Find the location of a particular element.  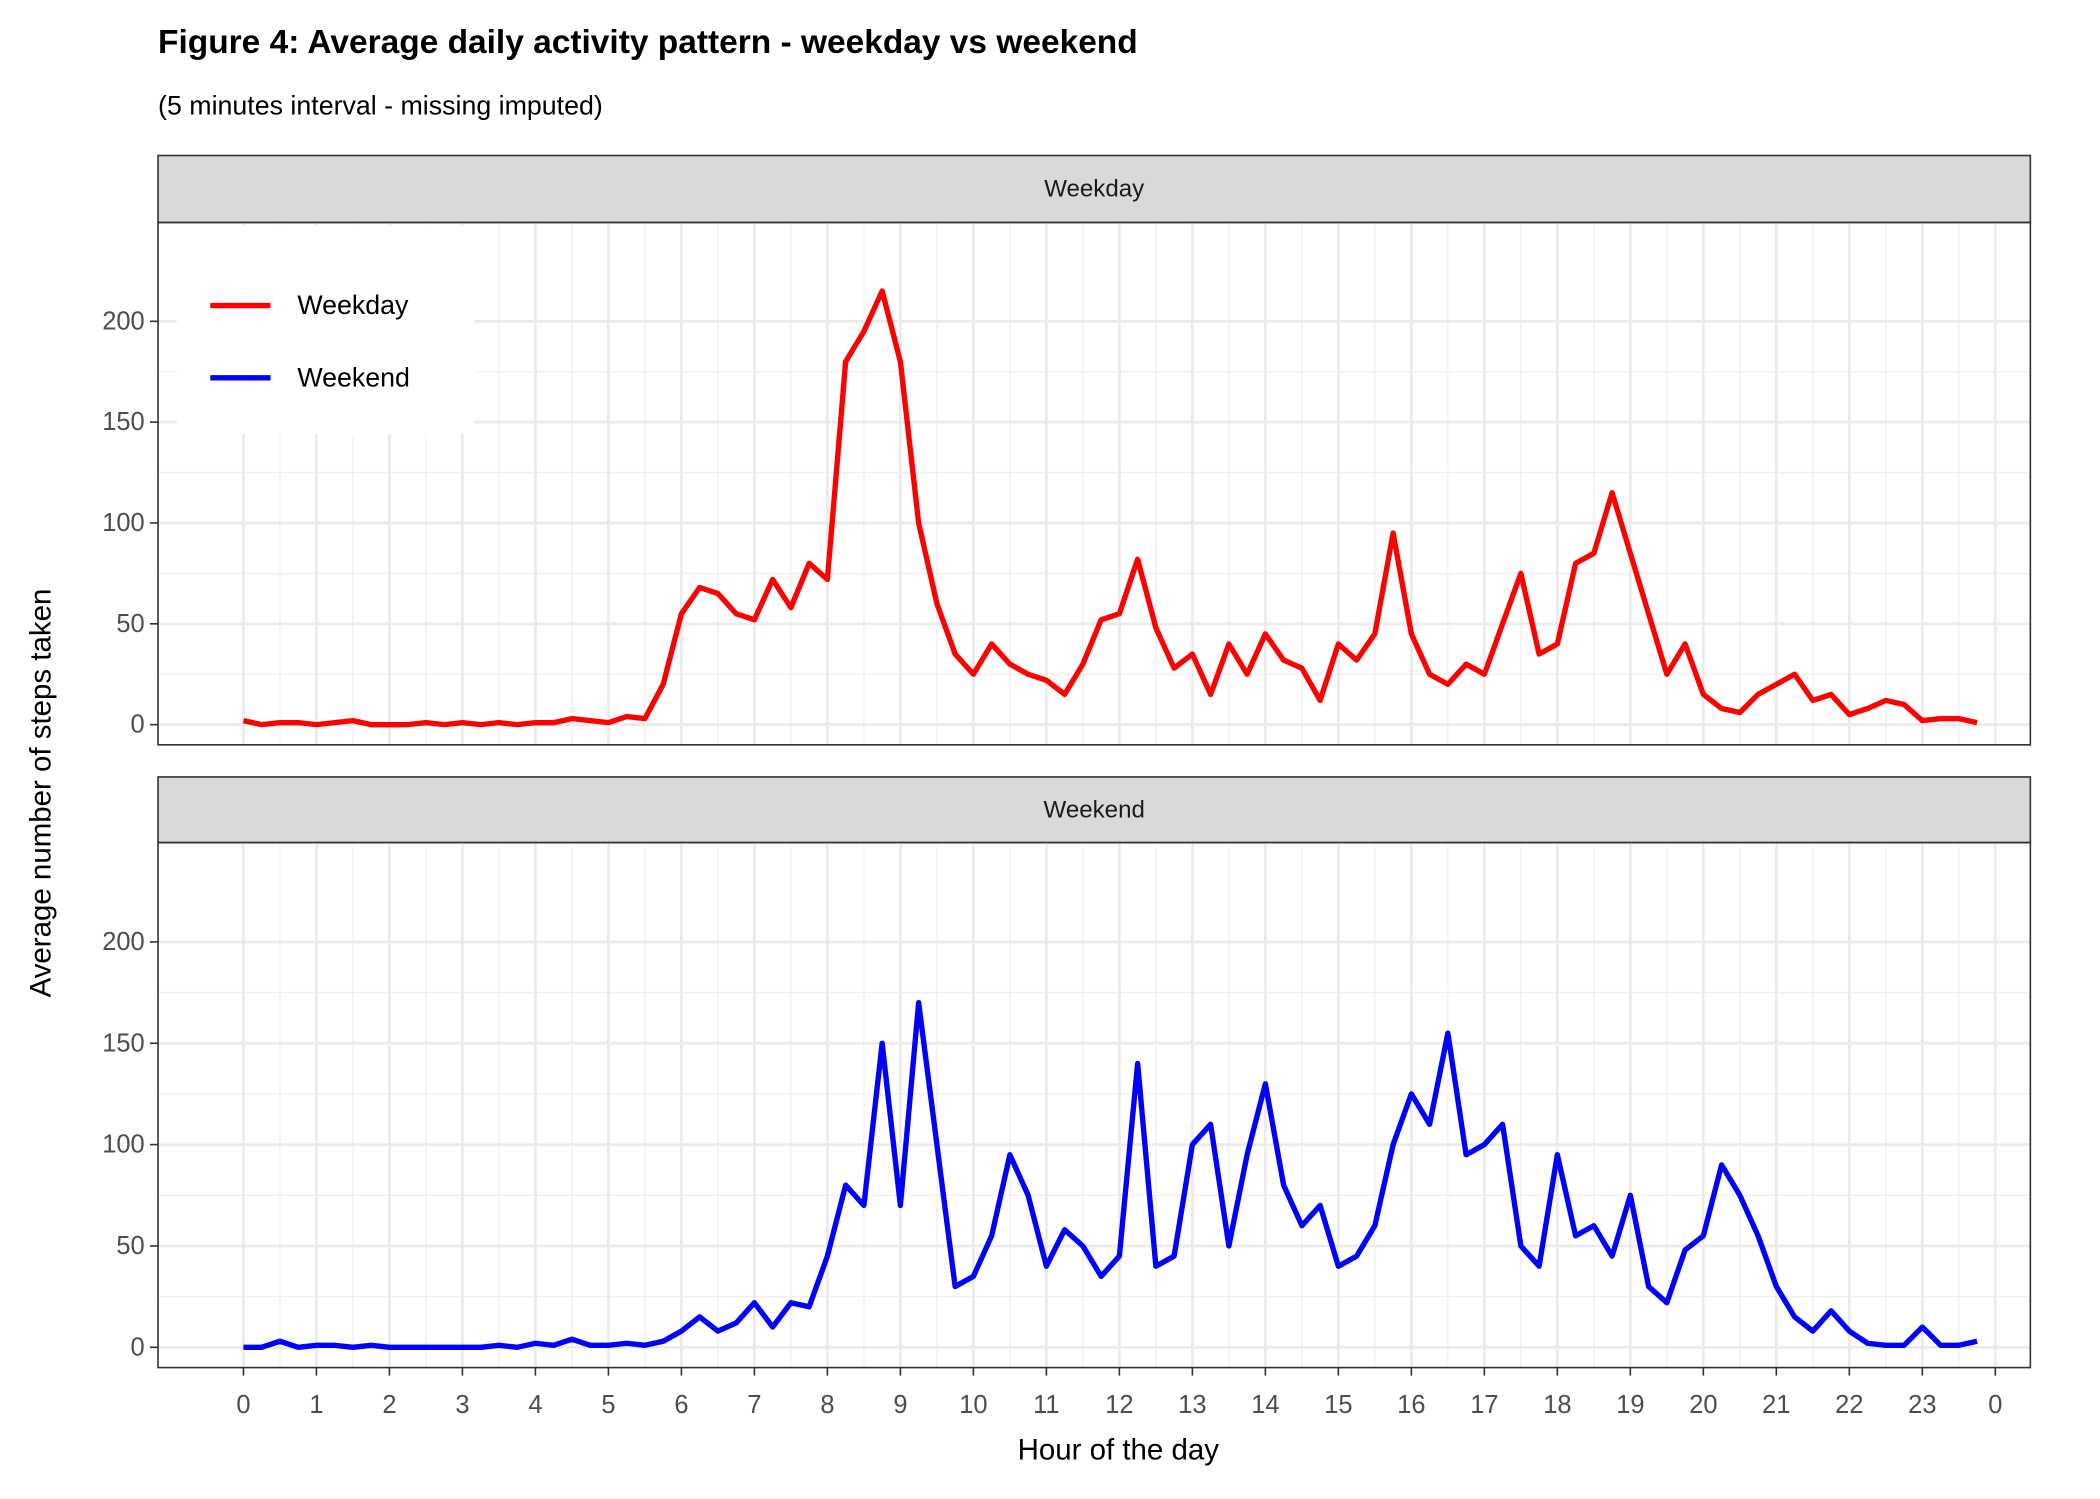

y-axis-label: Average number of steps taken is located at coordinates (41, 793).